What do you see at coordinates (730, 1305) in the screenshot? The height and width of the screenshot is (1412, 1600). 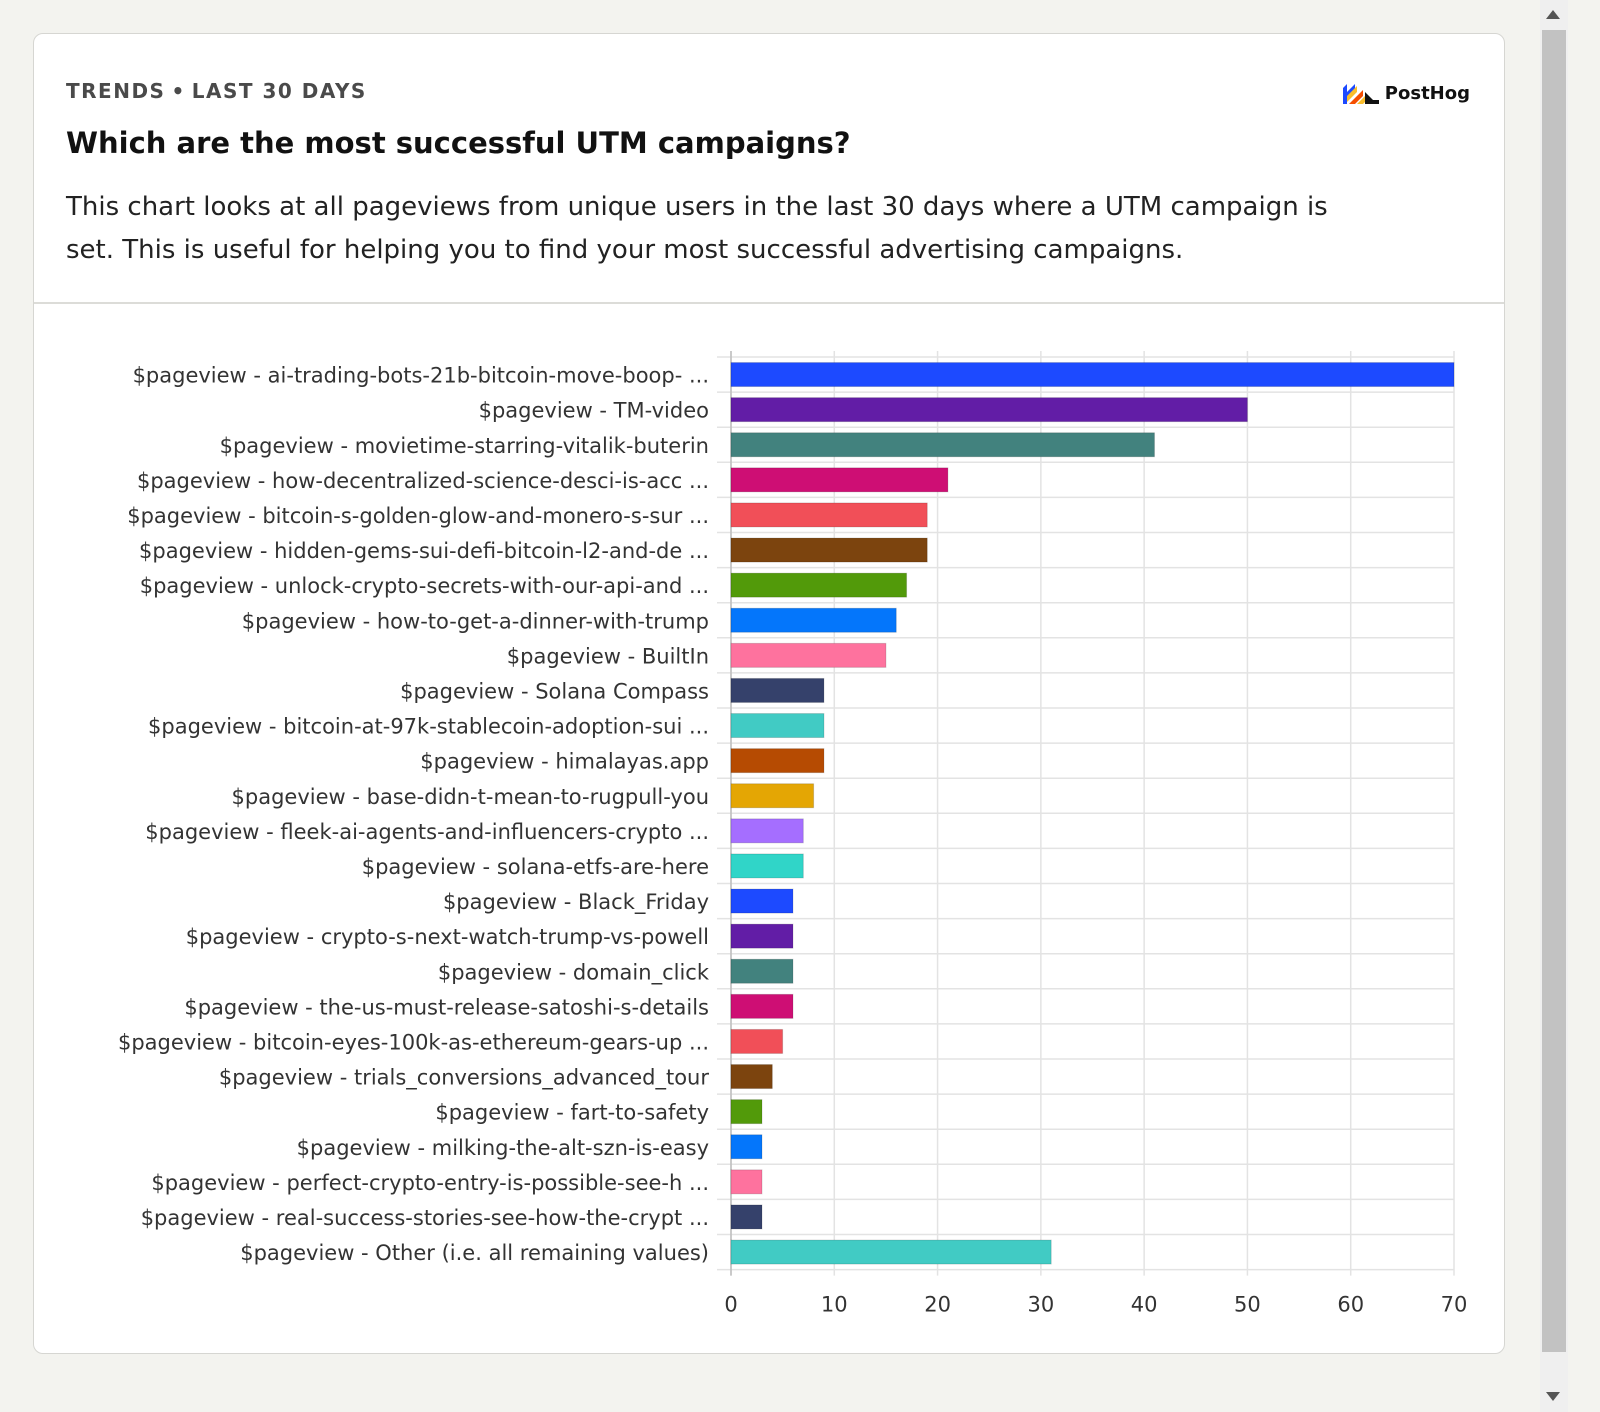 I see `x-tick-label: 0` at bounding box center [730, 1305].